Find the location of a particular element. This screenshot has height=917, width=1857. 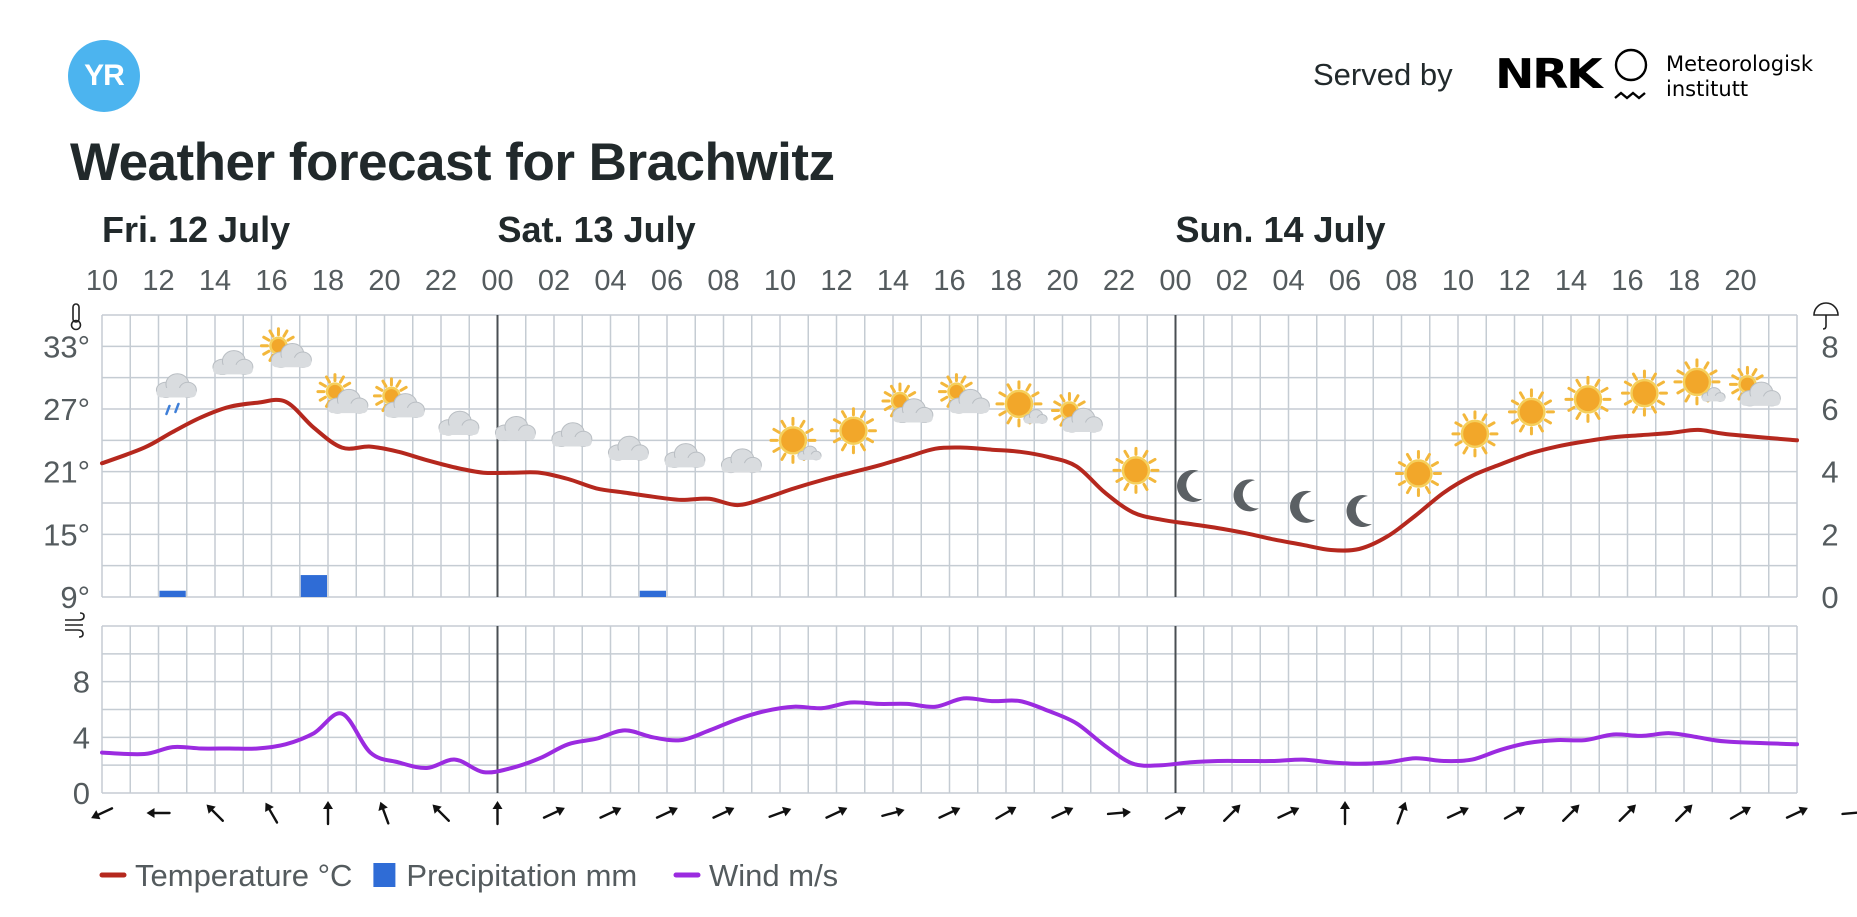

hour-label: 06 is located at coordinates (1345, 281).